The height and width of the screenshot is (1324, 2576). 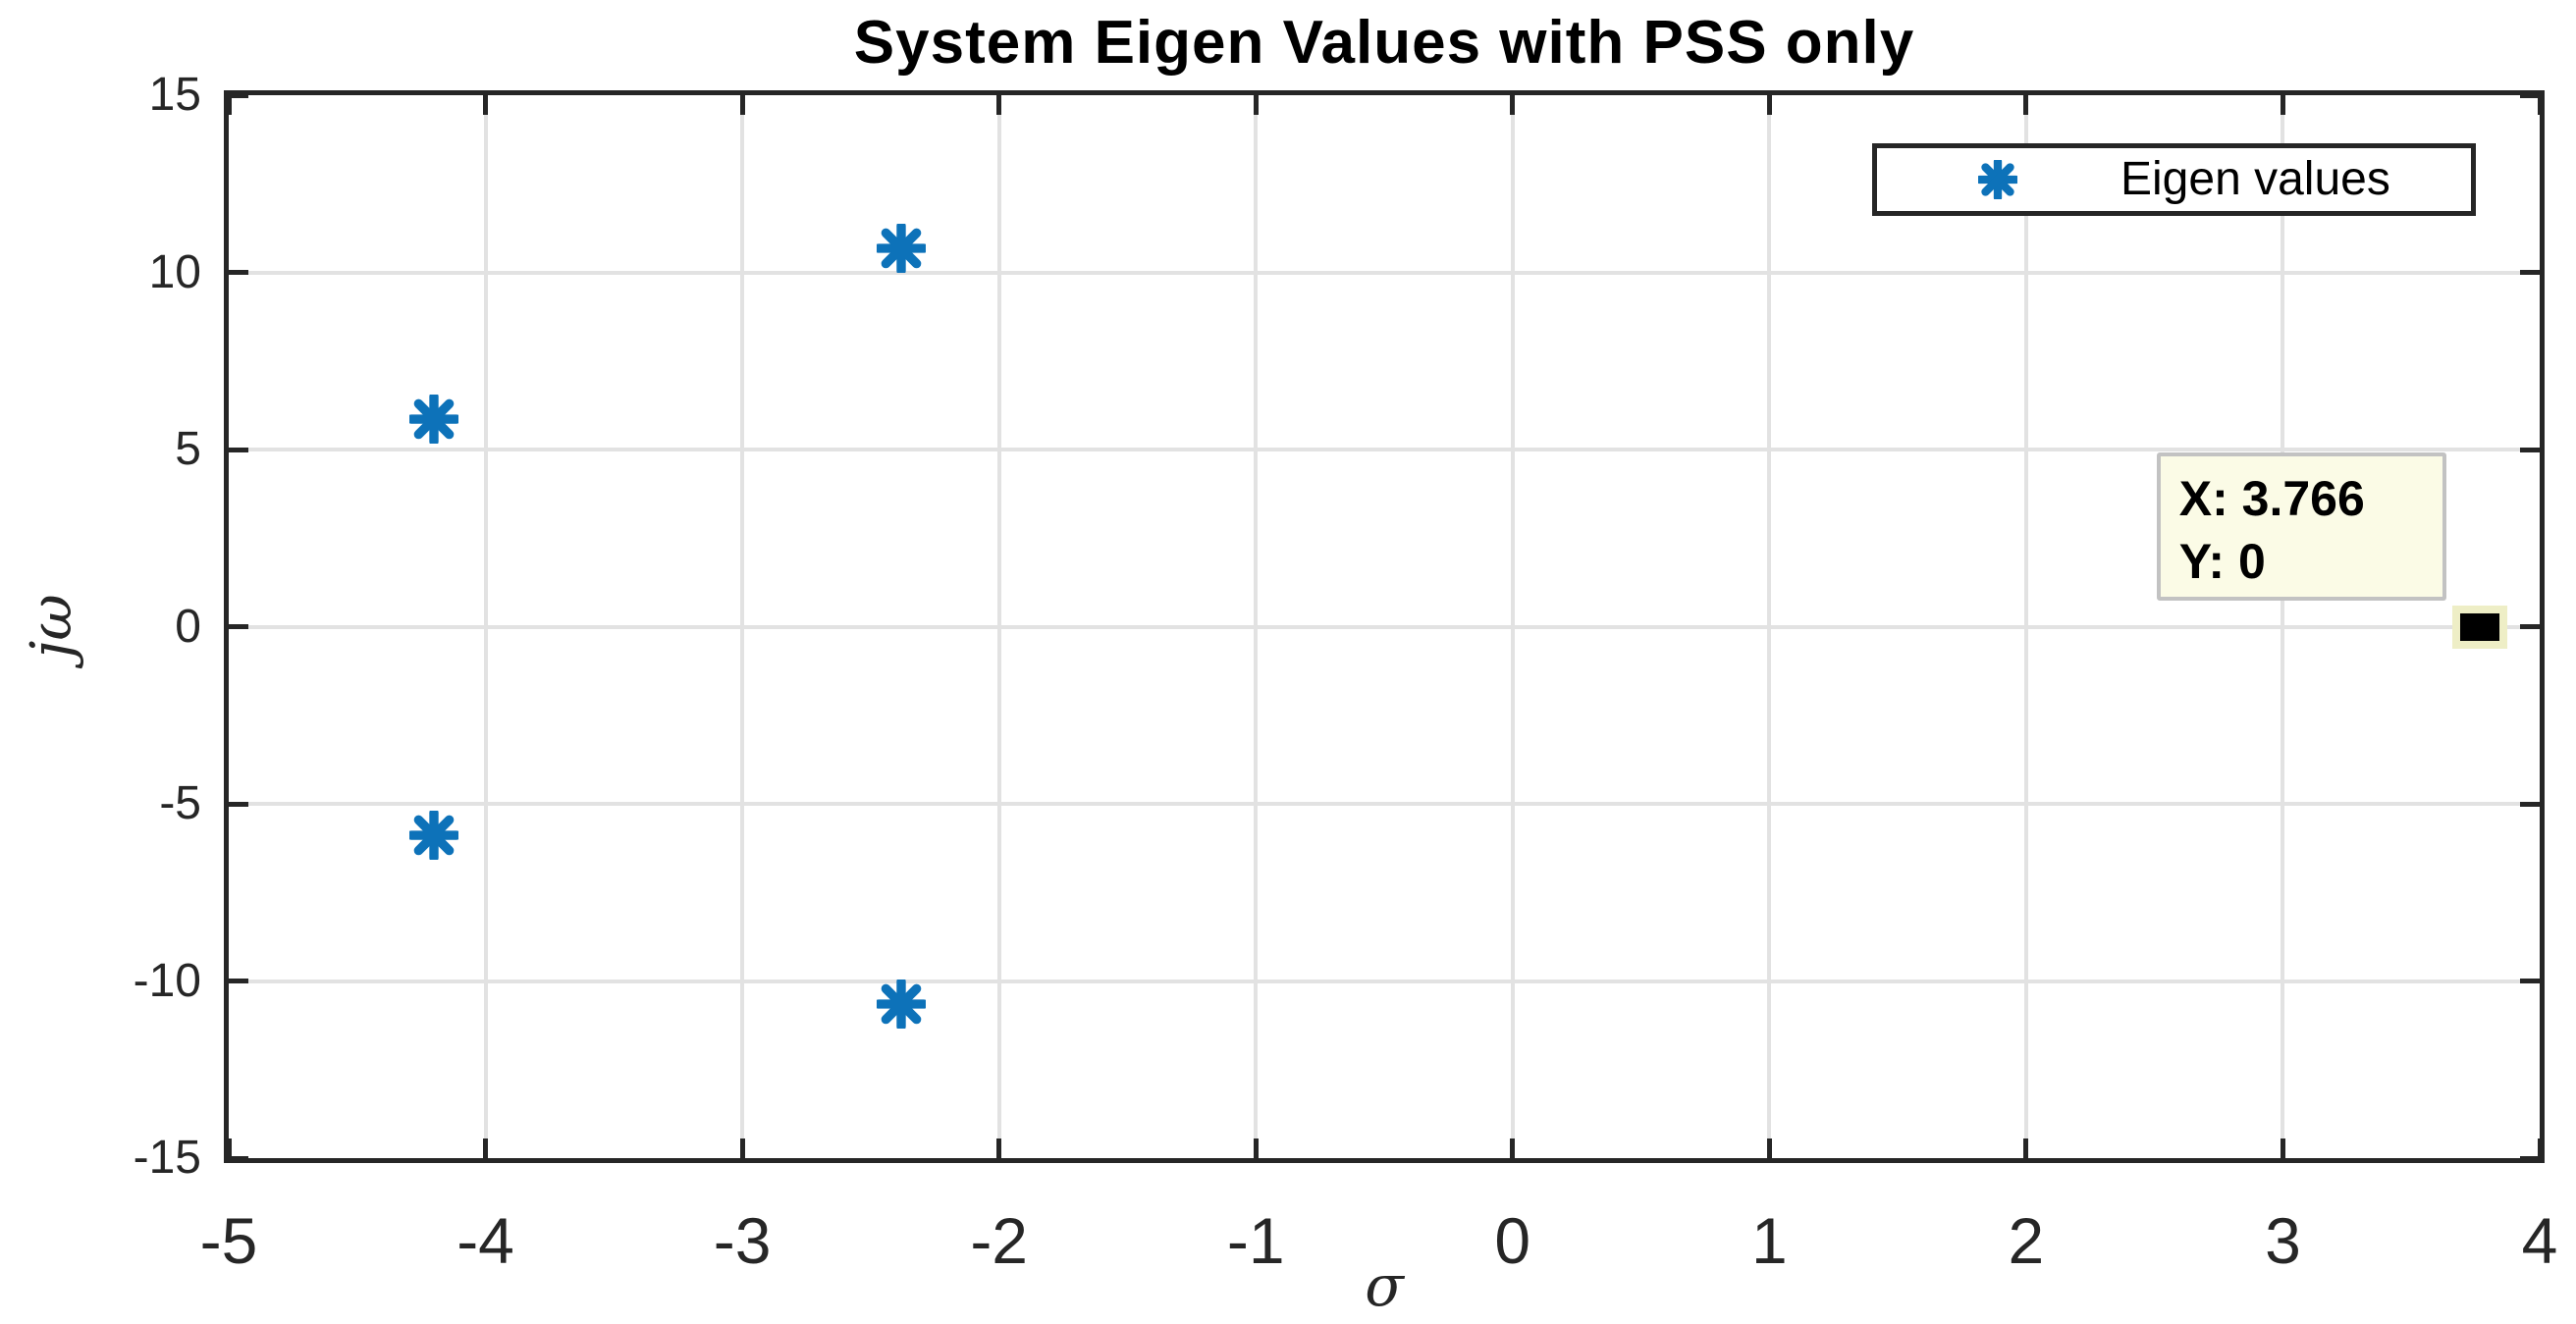 I want to click on x-tick-label: 4, so click(x=2539, y=1240).